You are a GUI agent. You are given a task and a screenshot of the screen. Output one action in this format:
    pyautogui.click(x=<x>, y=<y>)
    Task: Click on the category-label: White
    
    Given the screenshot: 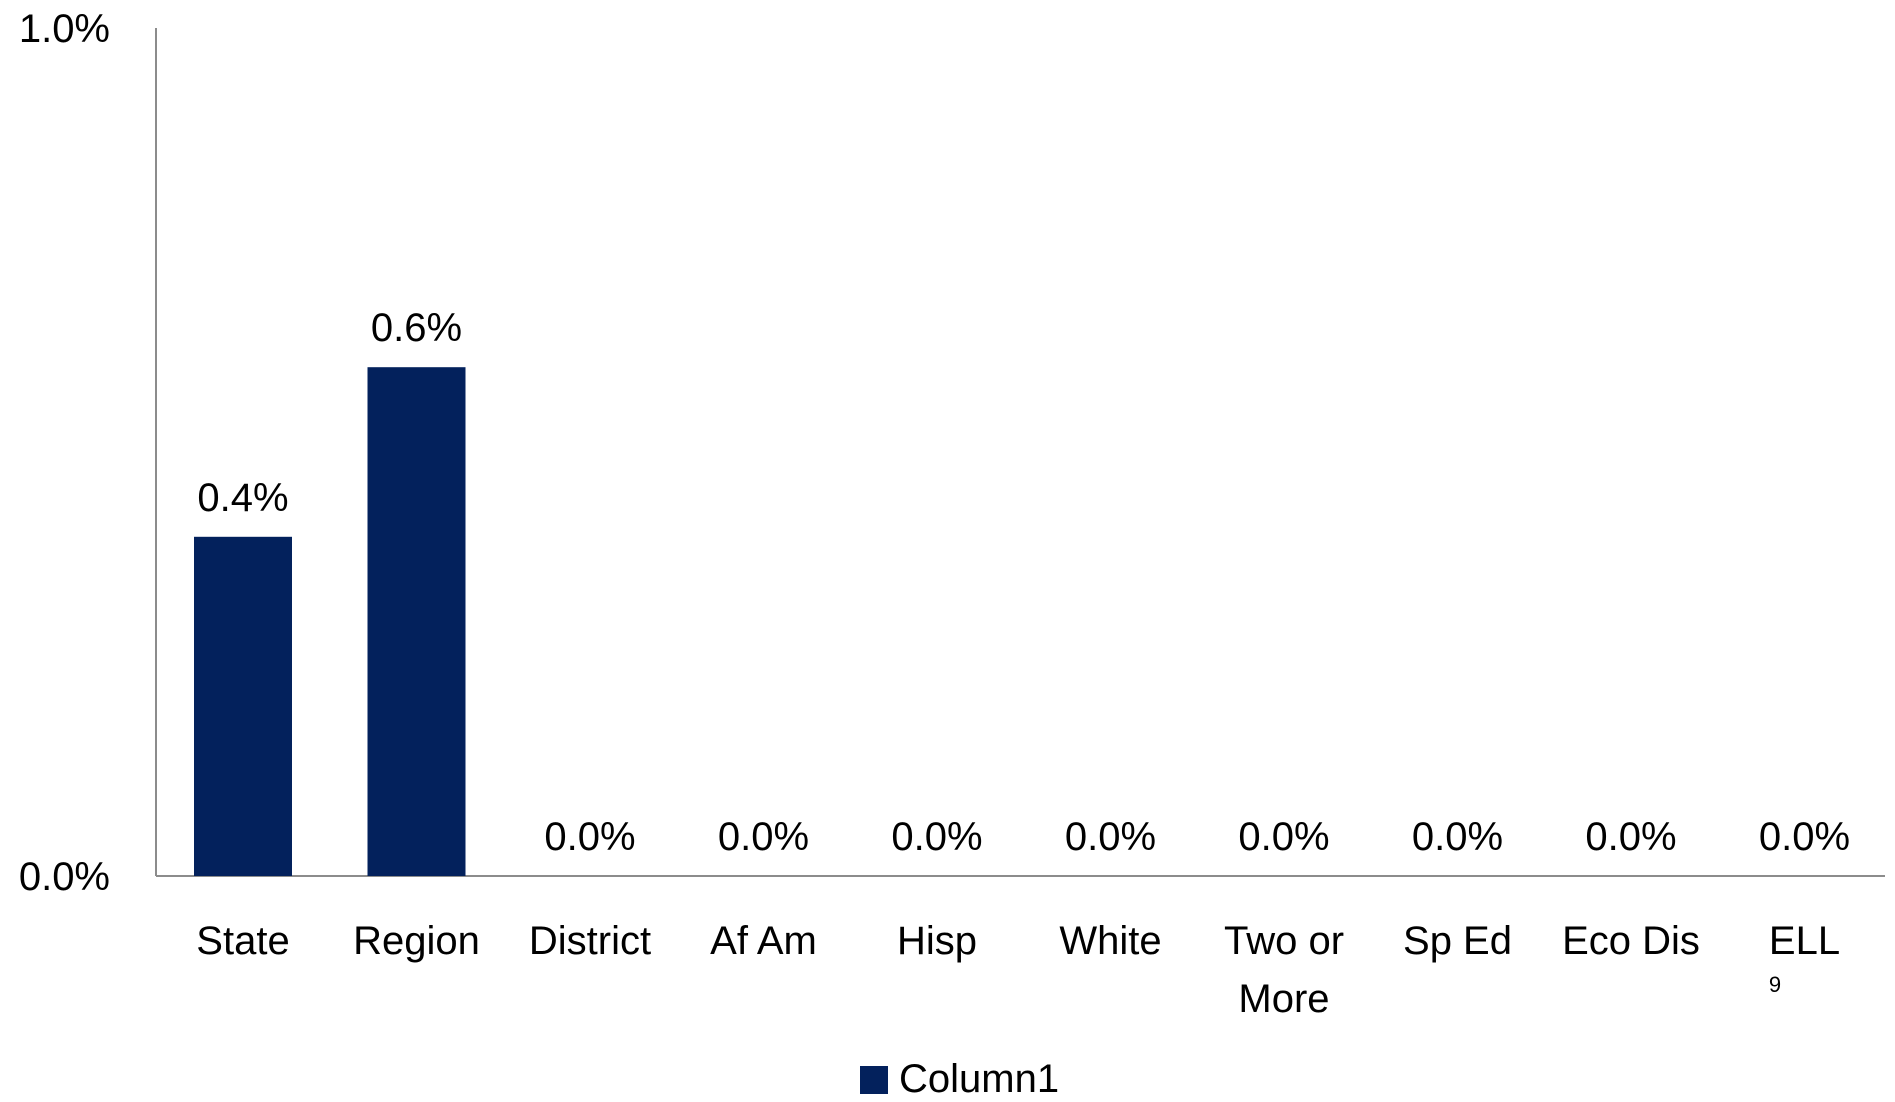 What is the action you would take?
    pyautogui.click(x=1110, y=941)
    